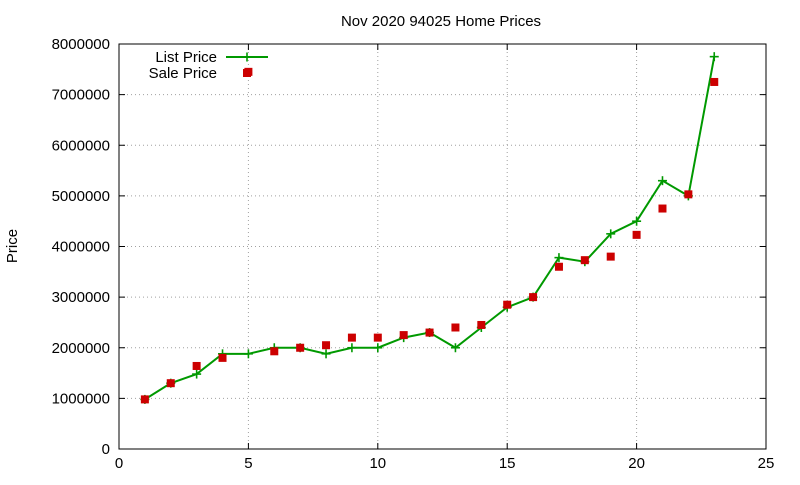 Image resolution: width=800 pixels, height=485 pixels. What do you see at coordinates (81, 95) in the screenshot?
I see `y-tick-label: 7000000` at bounding box center [81, 95].